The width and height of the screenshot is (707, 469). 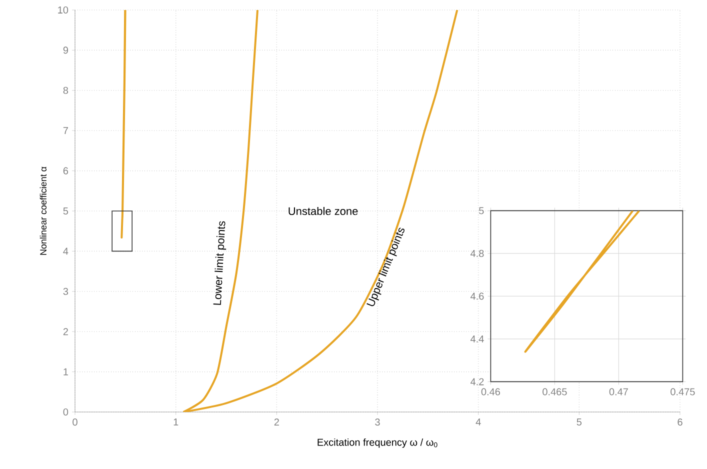 I want to click on x-tick-label: 3, so click(x=377, y=422).